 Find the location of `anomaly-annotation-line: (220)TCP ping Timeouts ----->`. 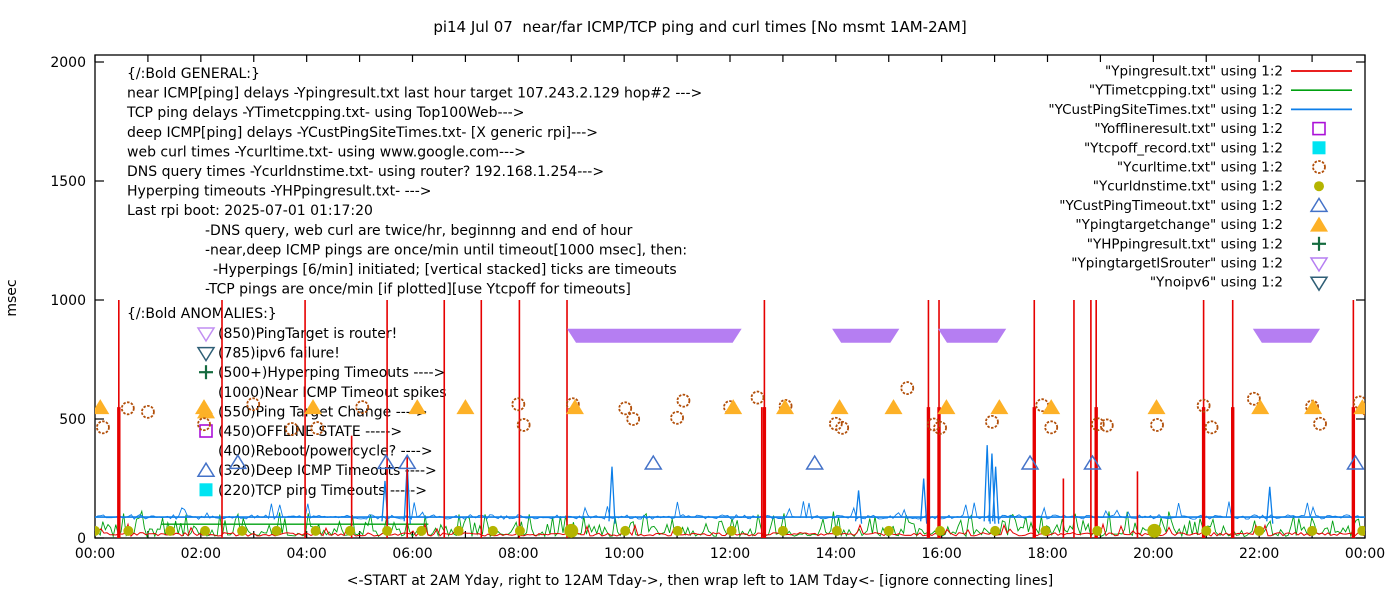

anomaly-annotation-line: (220)TCP ping Timeouts -----> is located at coordinates (322, 491).